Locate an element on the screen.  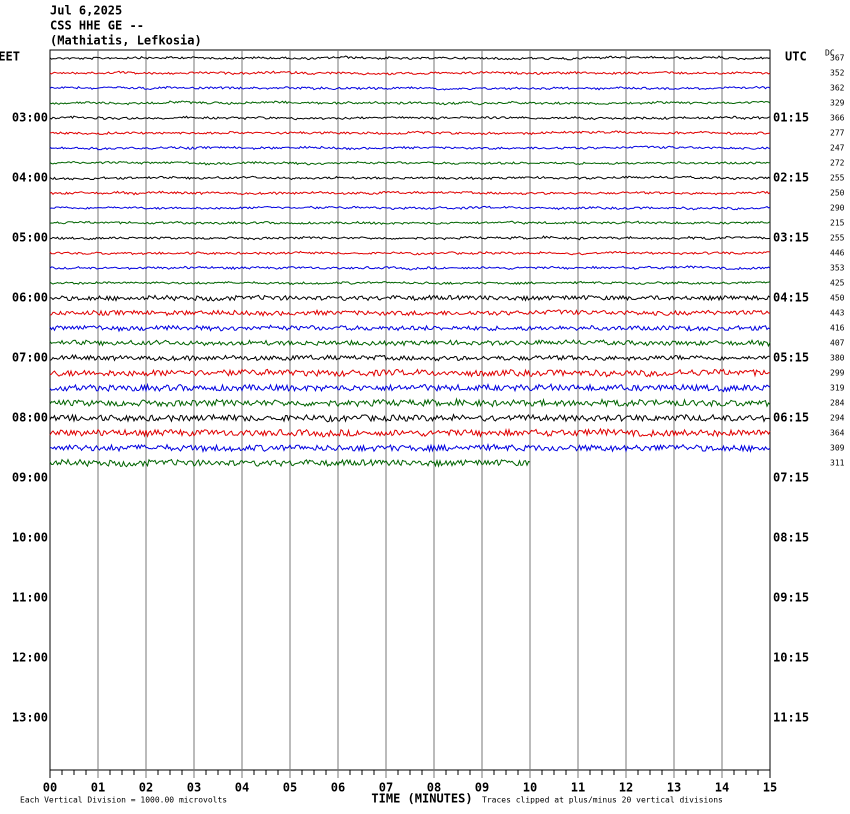
dc-offset: 450 is located at coordinates (837, 298).